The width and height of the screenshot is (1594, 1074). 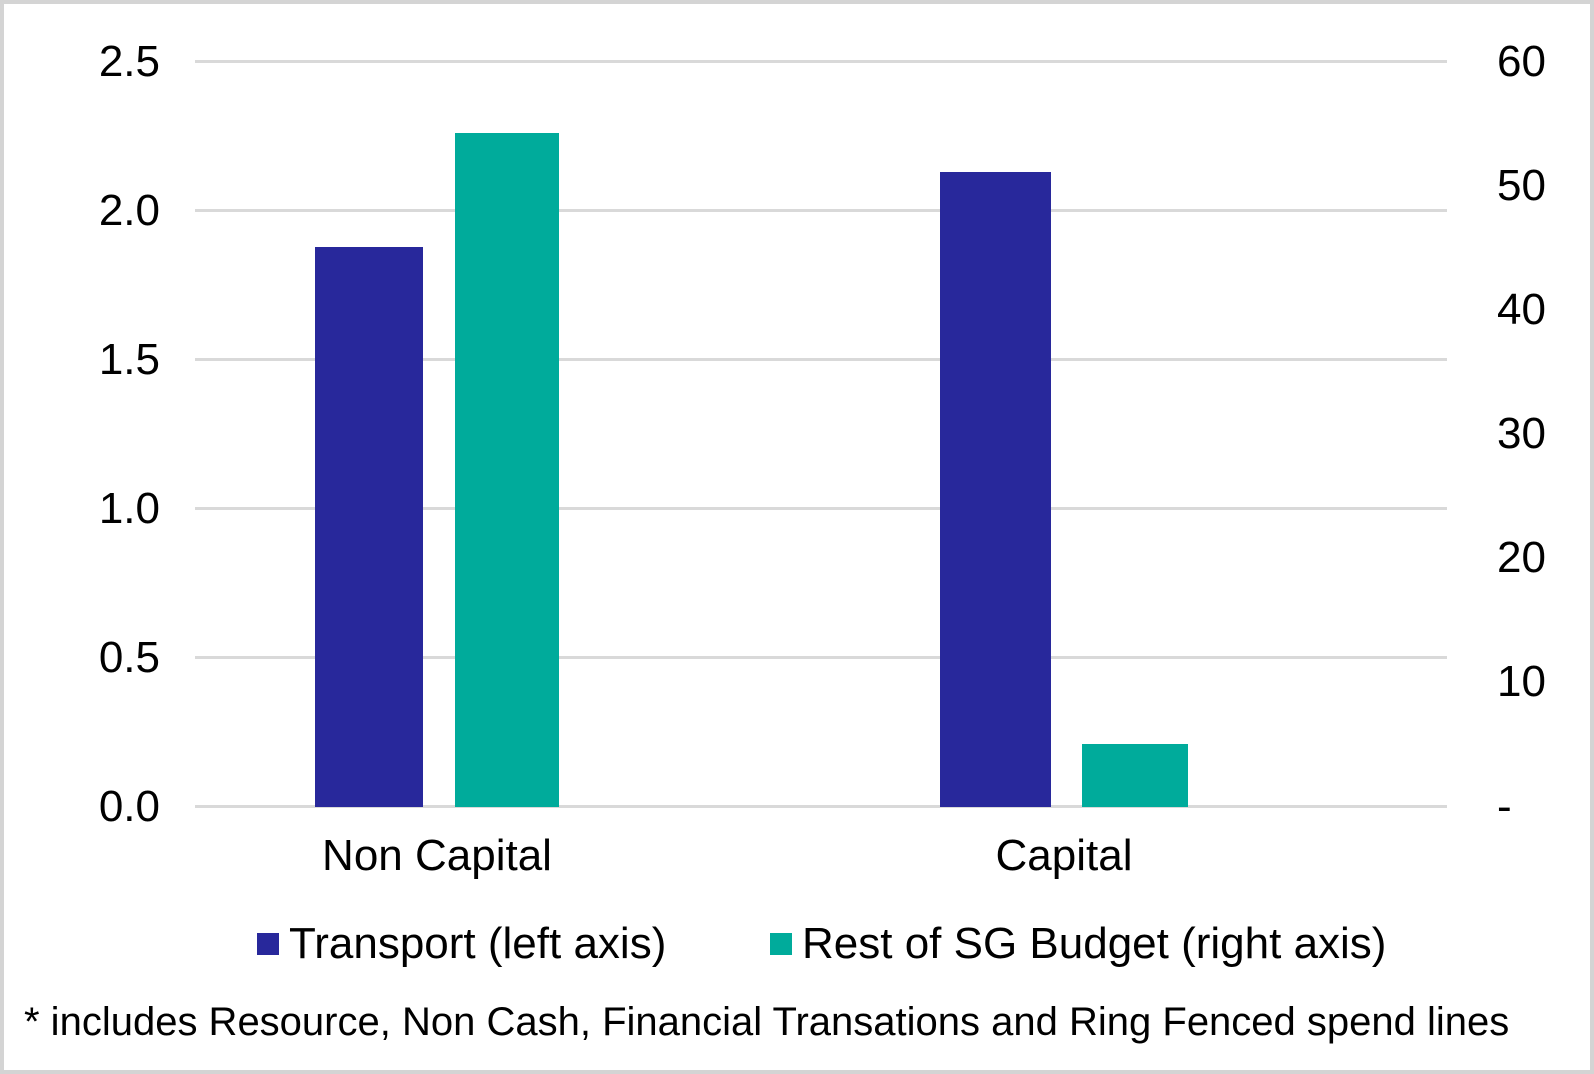 I want to click on legend-label-rest-of-sg-budget: Rest of SG Budget (right axis), so click(x=1094, y=943).